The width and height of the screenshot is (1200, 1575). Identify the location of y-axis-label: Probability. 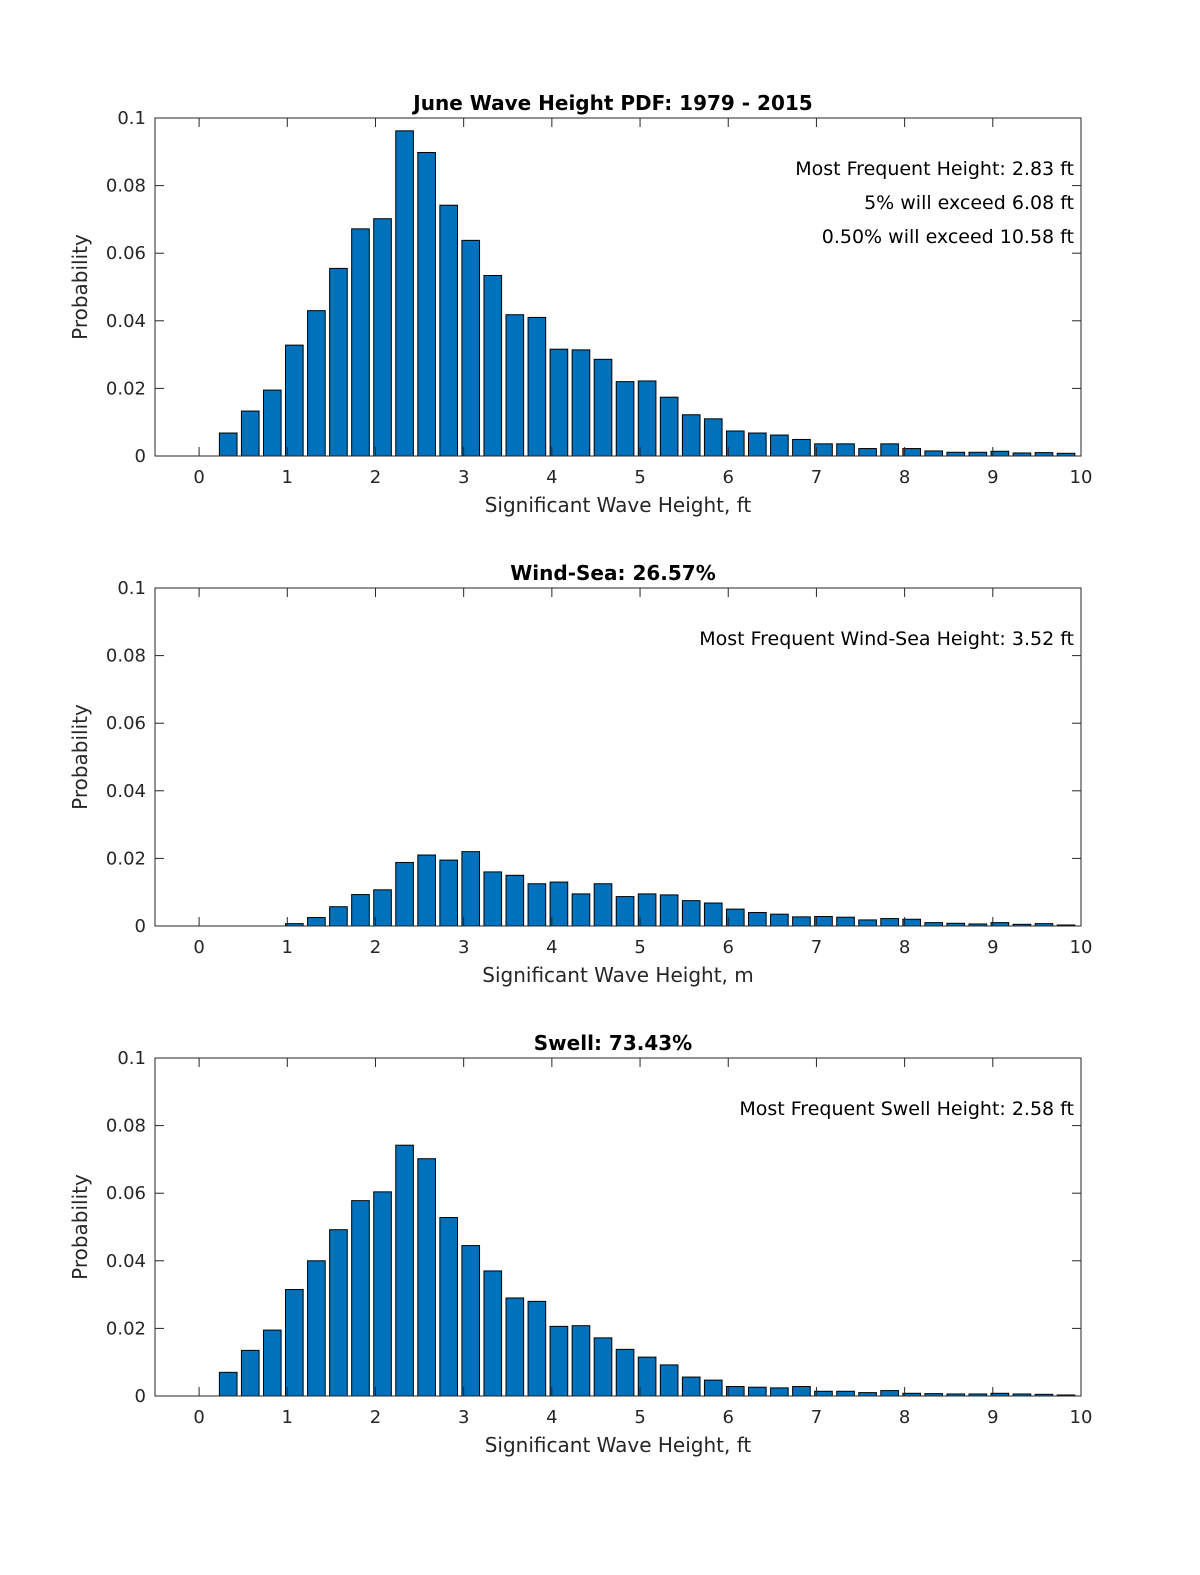
(80, 757).